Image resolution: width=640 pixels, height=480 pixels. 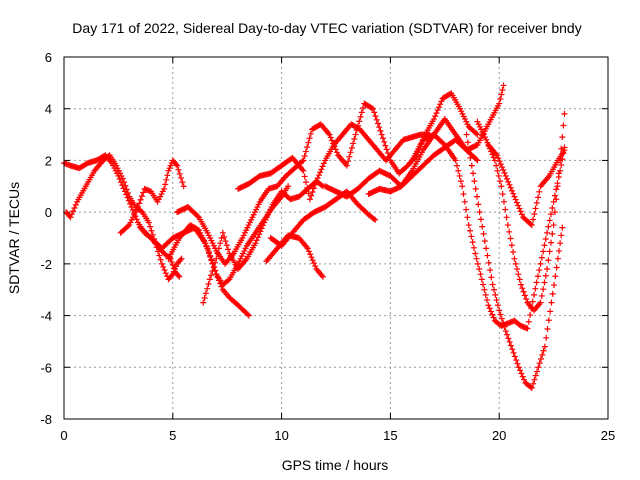 What do you see at coordinates (48, 212) in the screenshot?
I see `y-tick-label: 0` at bounding box center [48, 212].